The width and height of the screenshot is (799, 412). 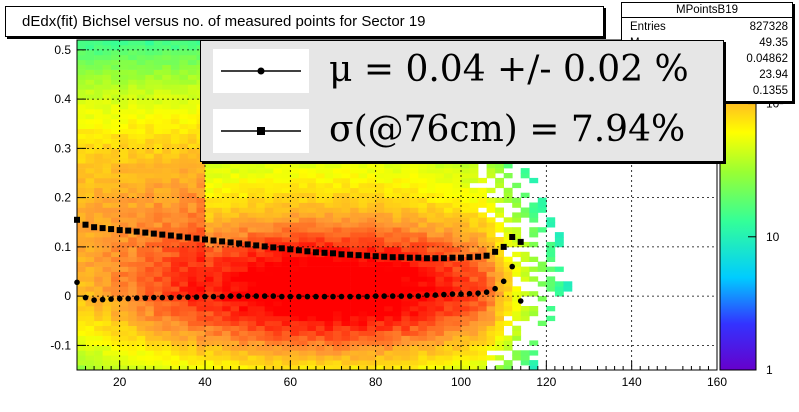 What do you see at coordinates (709, 75) in the screenshot?
I see `stats-row: 23.94` at bounding box center [709, 75].